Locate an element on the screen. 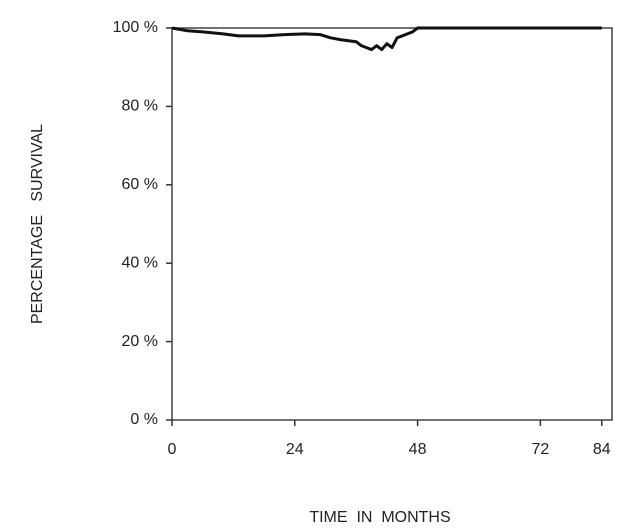  x-tick-label: 84 is located at coordinates (602, 449).